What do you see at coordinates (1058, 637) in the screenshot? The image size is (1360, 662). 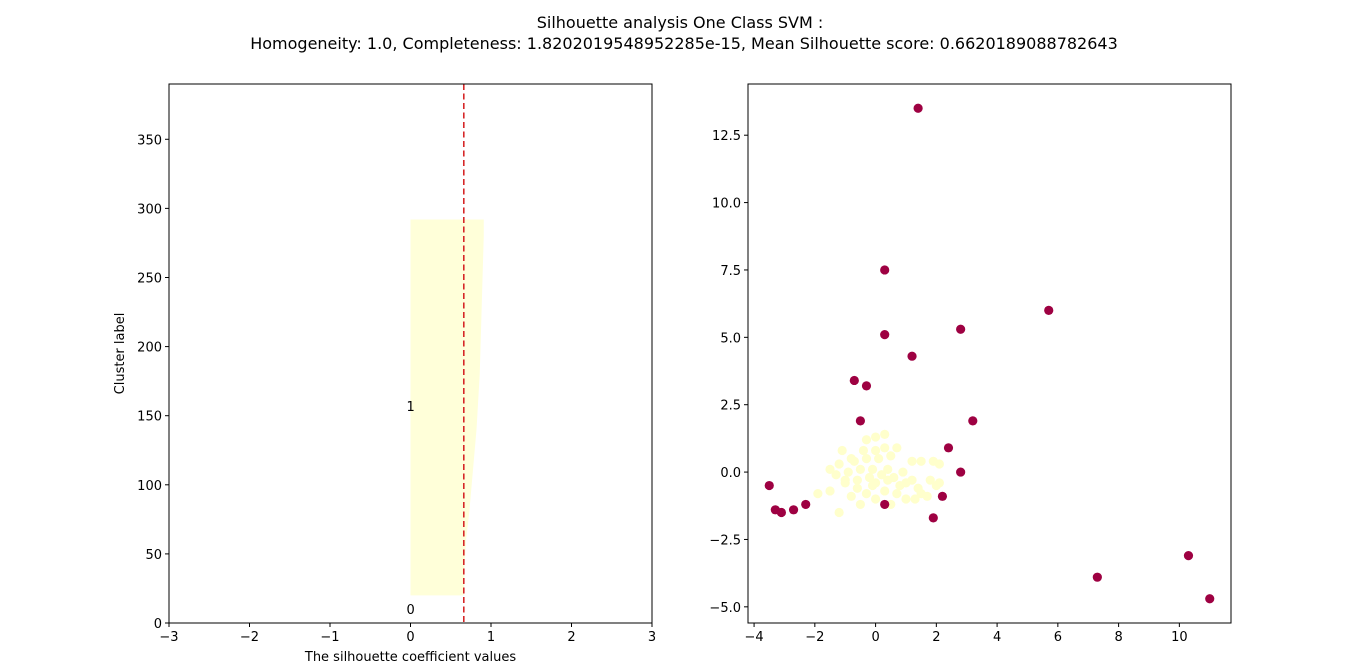 I see `x-tick-label: 6` at bounding box center [1058, 637].